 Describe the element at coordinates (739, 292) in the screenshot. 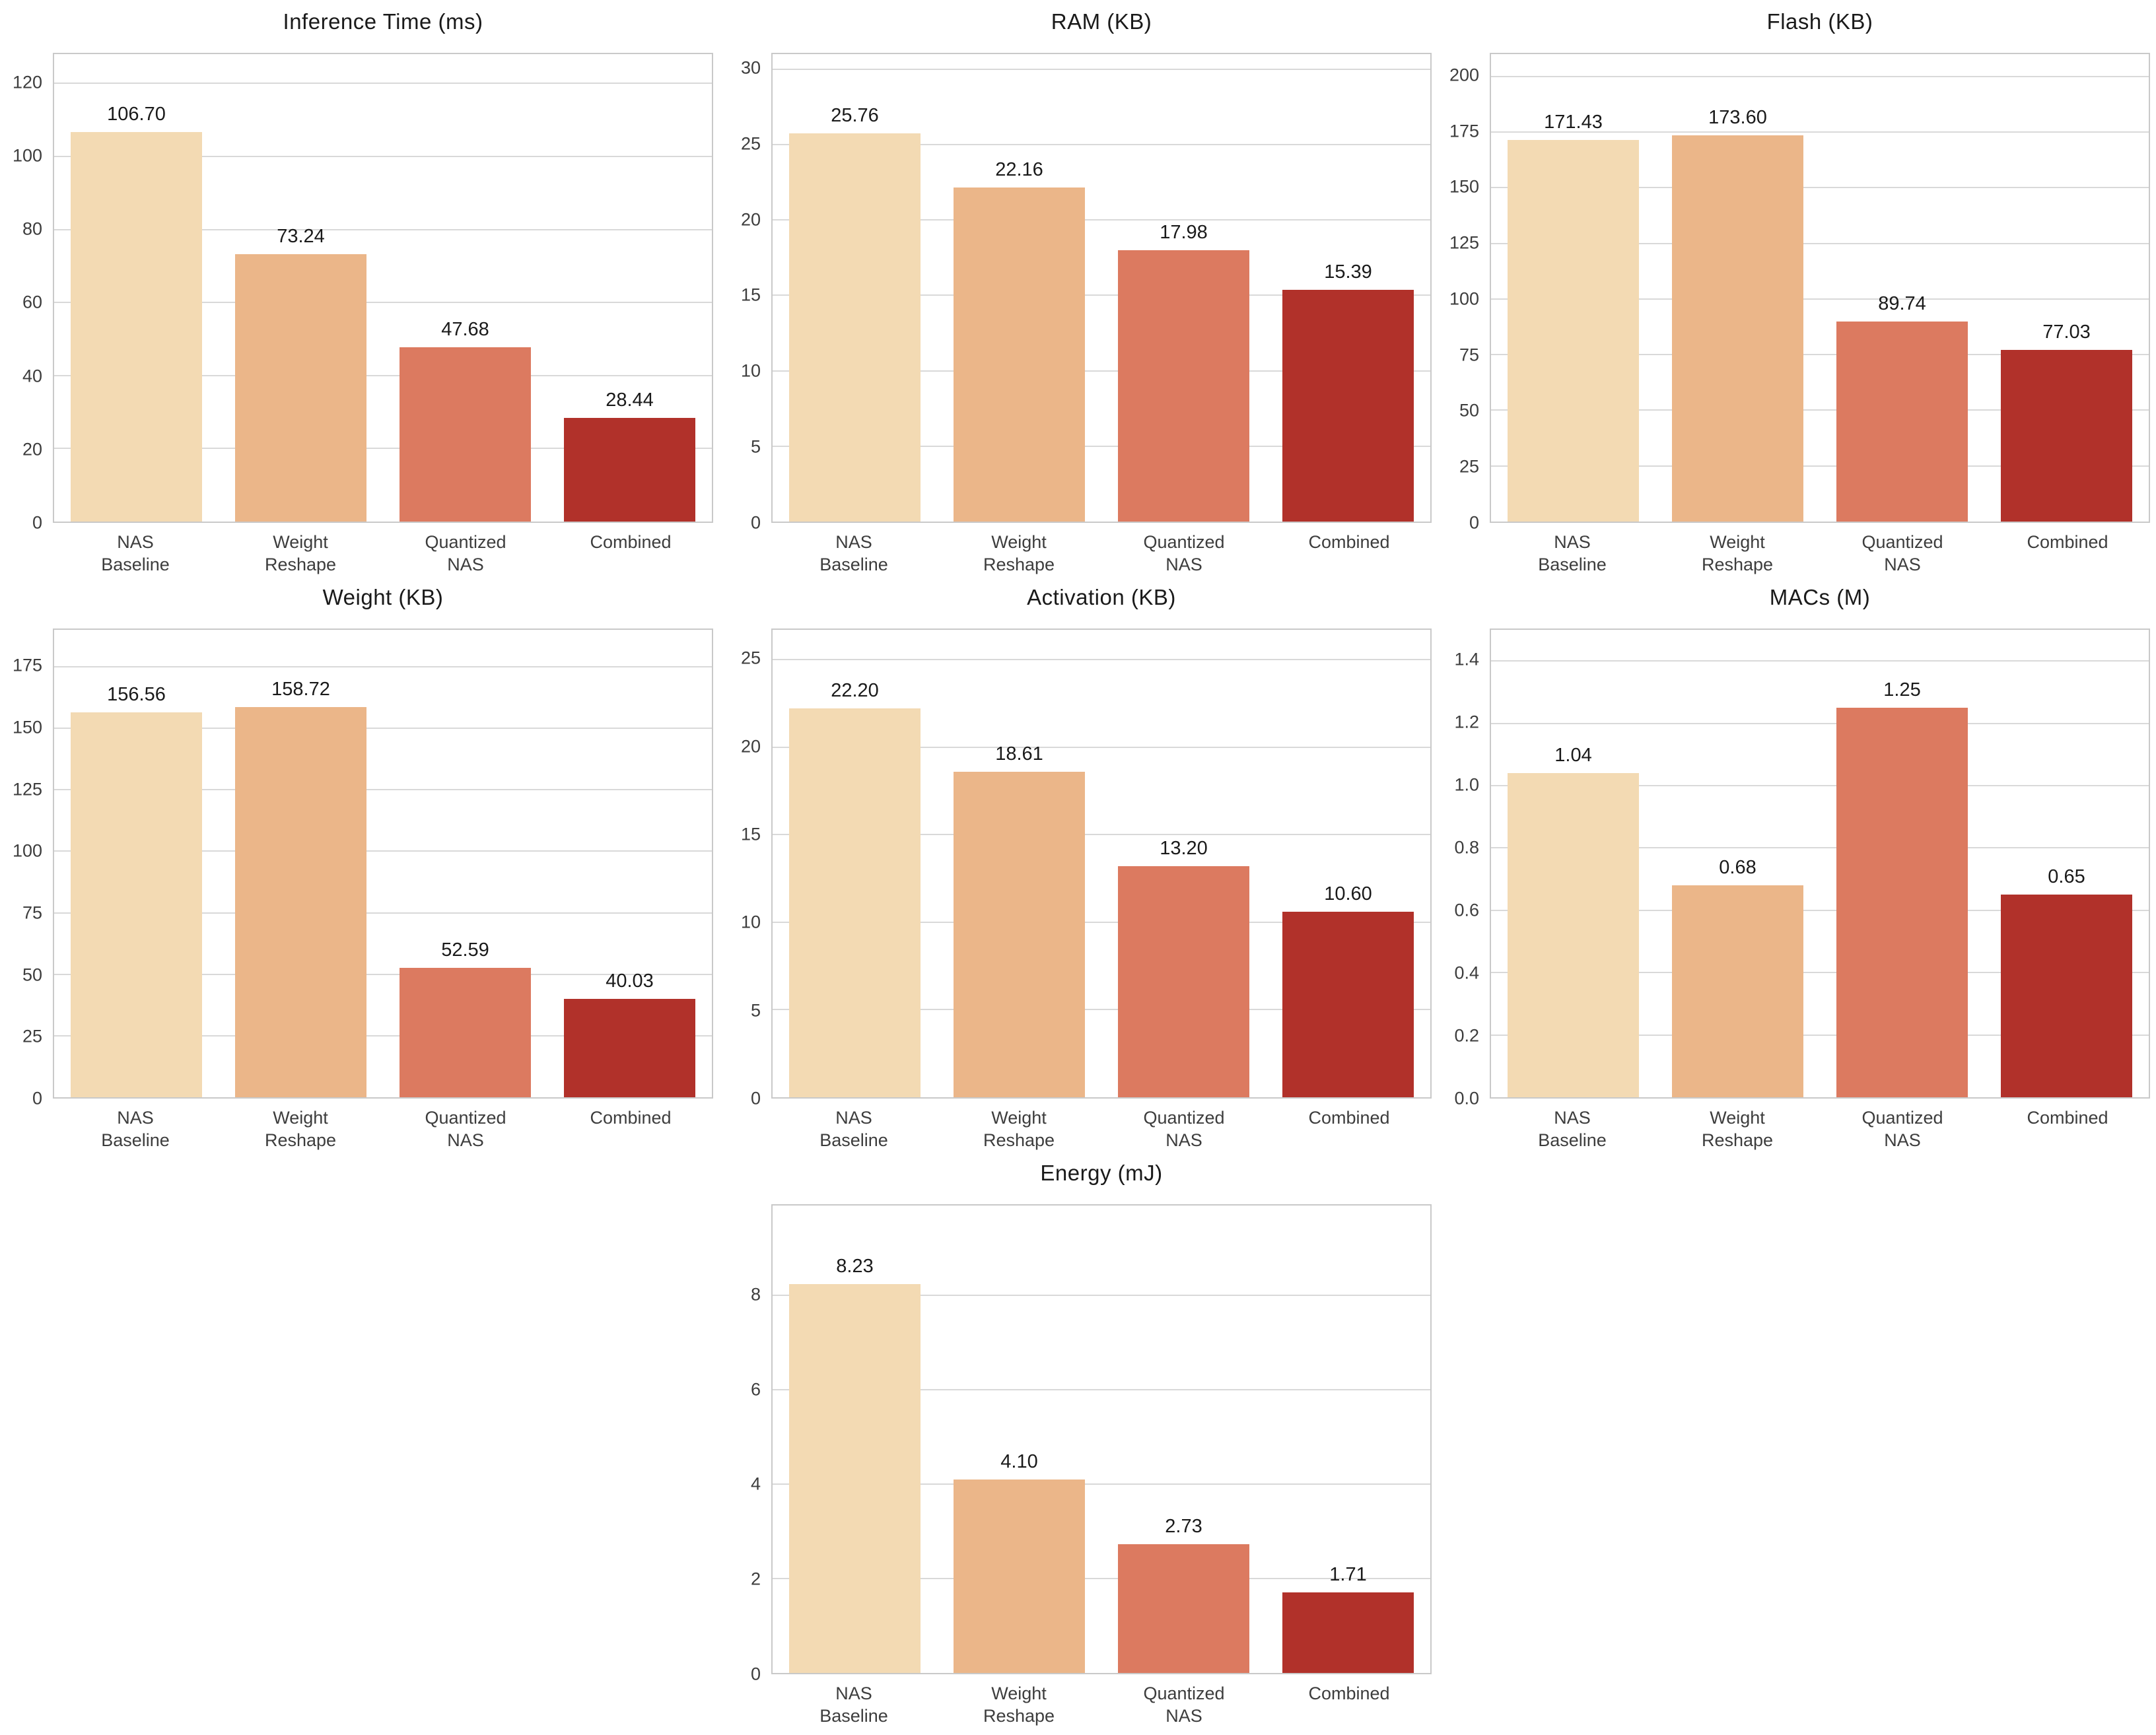

I see `y-axis: 0 5 10 15 20 25 30` at that location.